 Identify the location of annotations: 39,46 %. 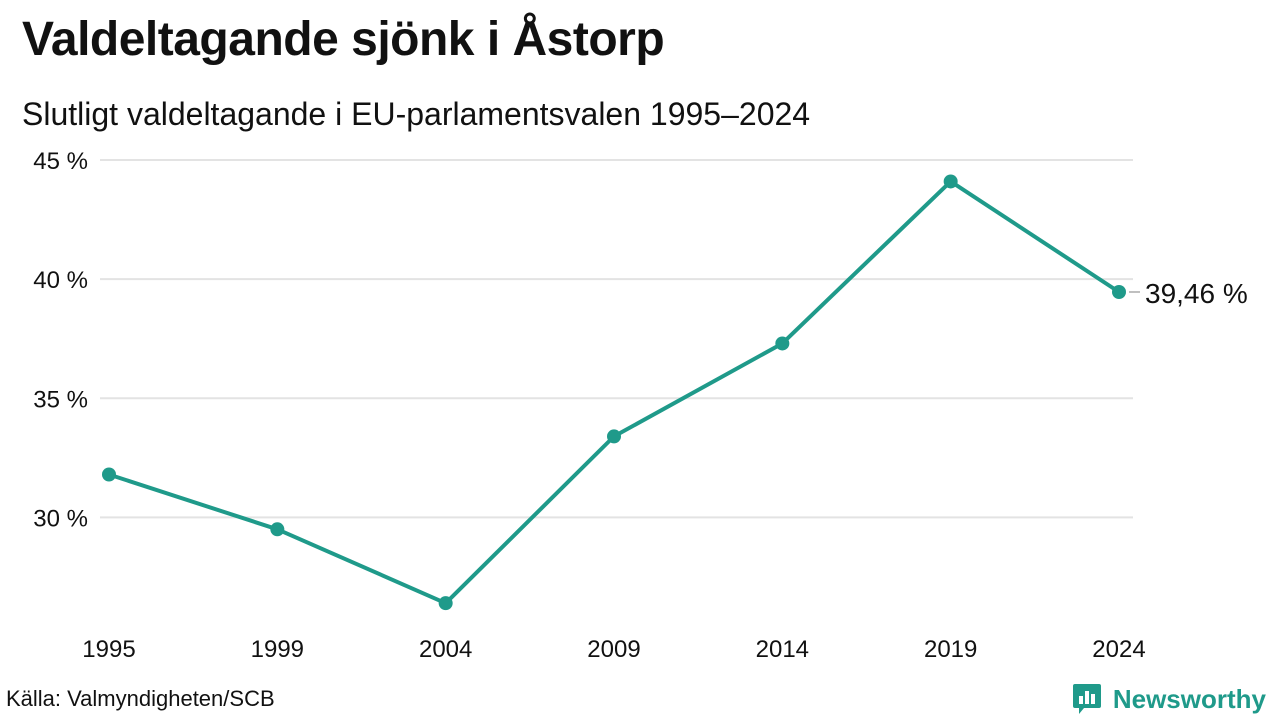
(1188, 293).